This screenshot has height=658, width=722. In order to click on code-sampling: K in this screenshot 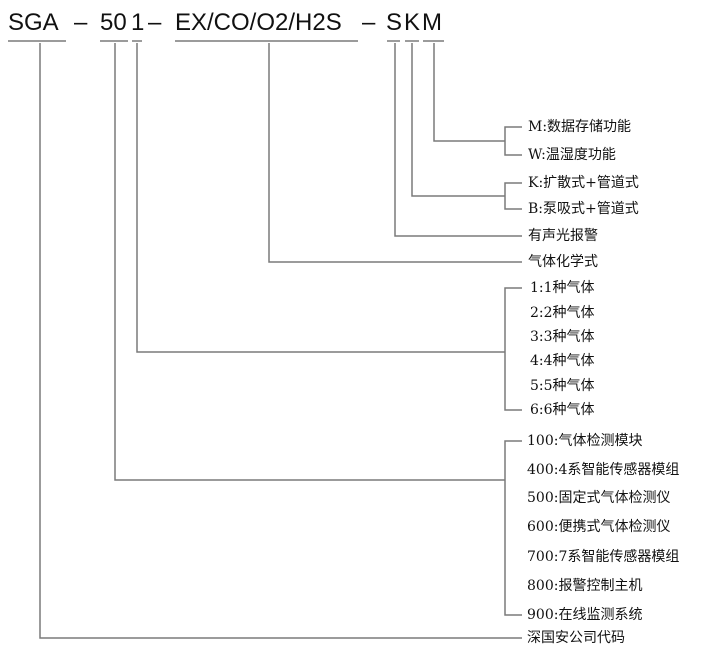, I will do `click(412, 22)`.